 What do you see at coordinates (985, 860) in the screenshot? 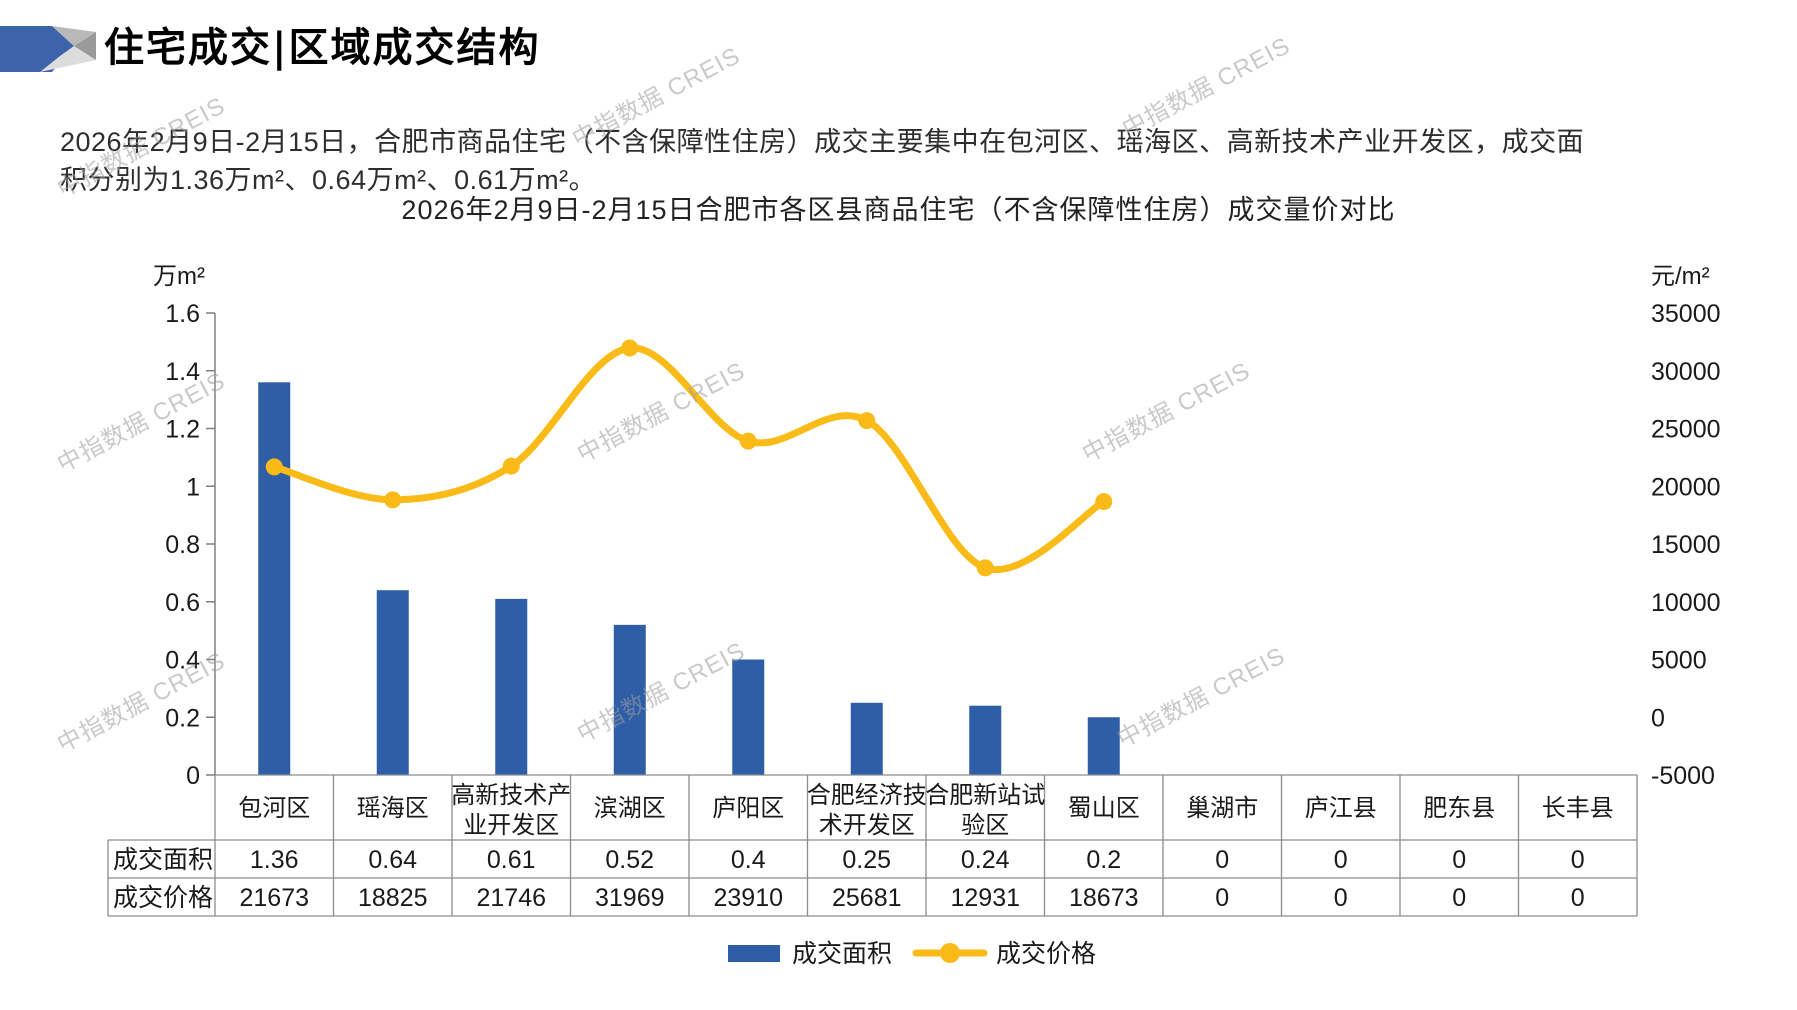
I see `table-value-cell: 0.24` at bounding box center [985, 860].